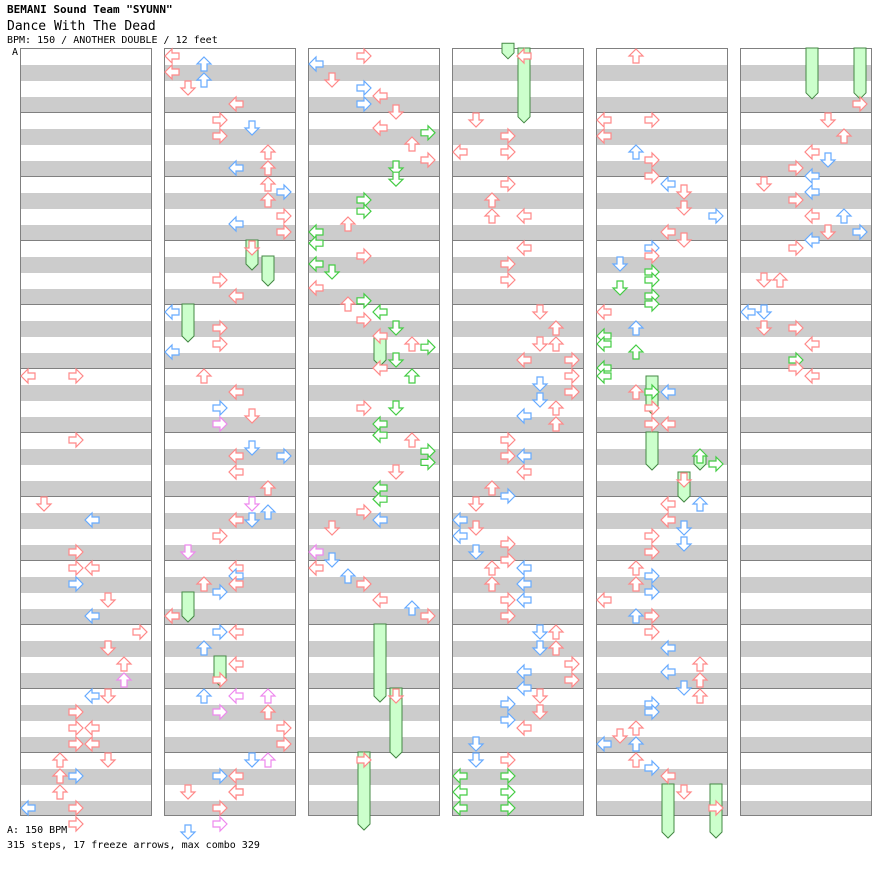 Image resolution: width=896 pixels, height=876 pixels. What do you see at coordinates (15, 52) in the screenshot?
I see `bpm-marker: A` at bounding box center [15, 52].